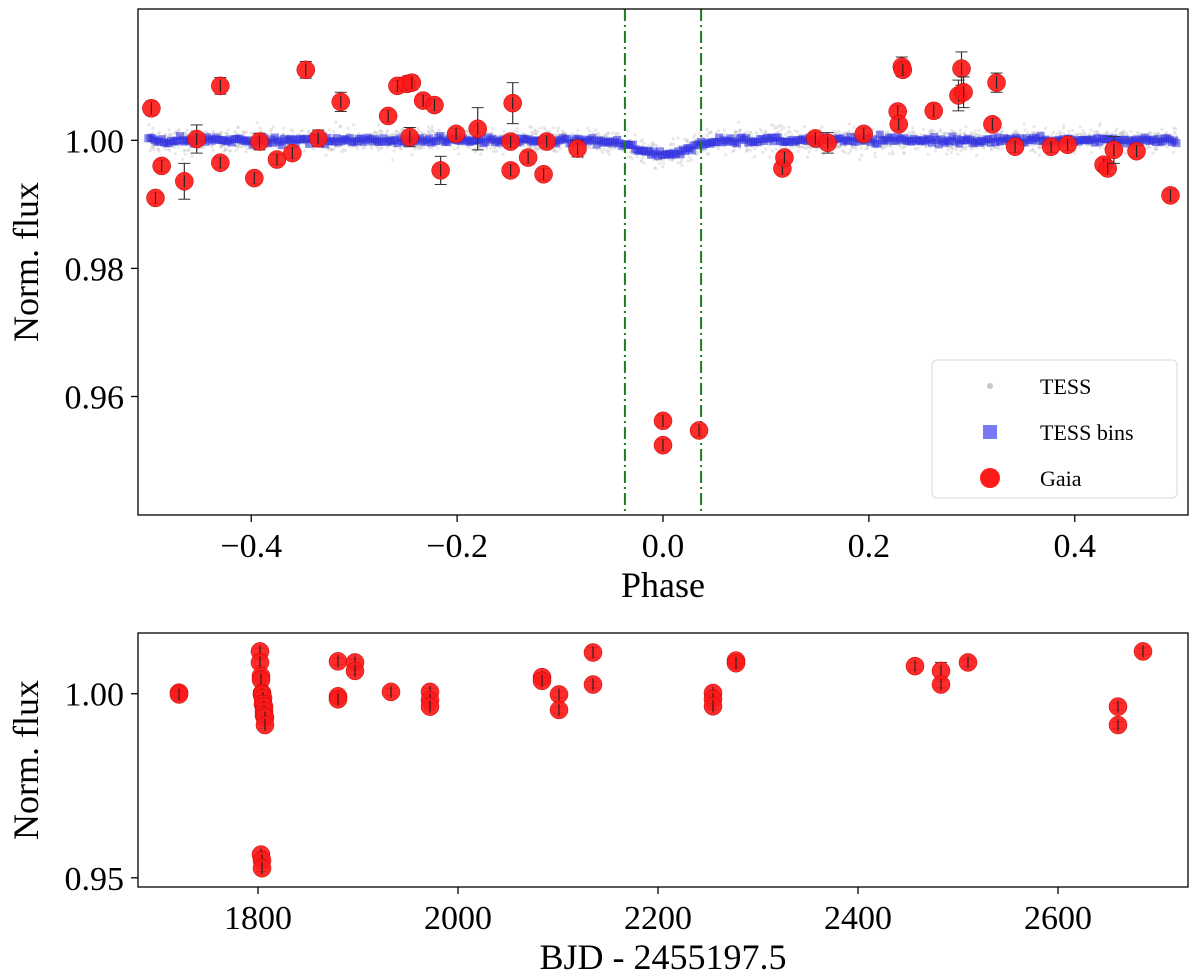  I want to click on y-tick-label: 0.95, so click(95, 879).